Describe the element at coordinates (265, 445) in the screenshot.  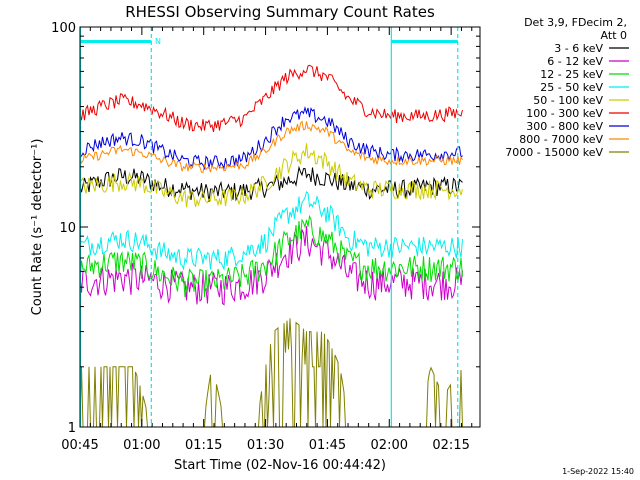
I see `x-tick-label: 01:30` at that location.